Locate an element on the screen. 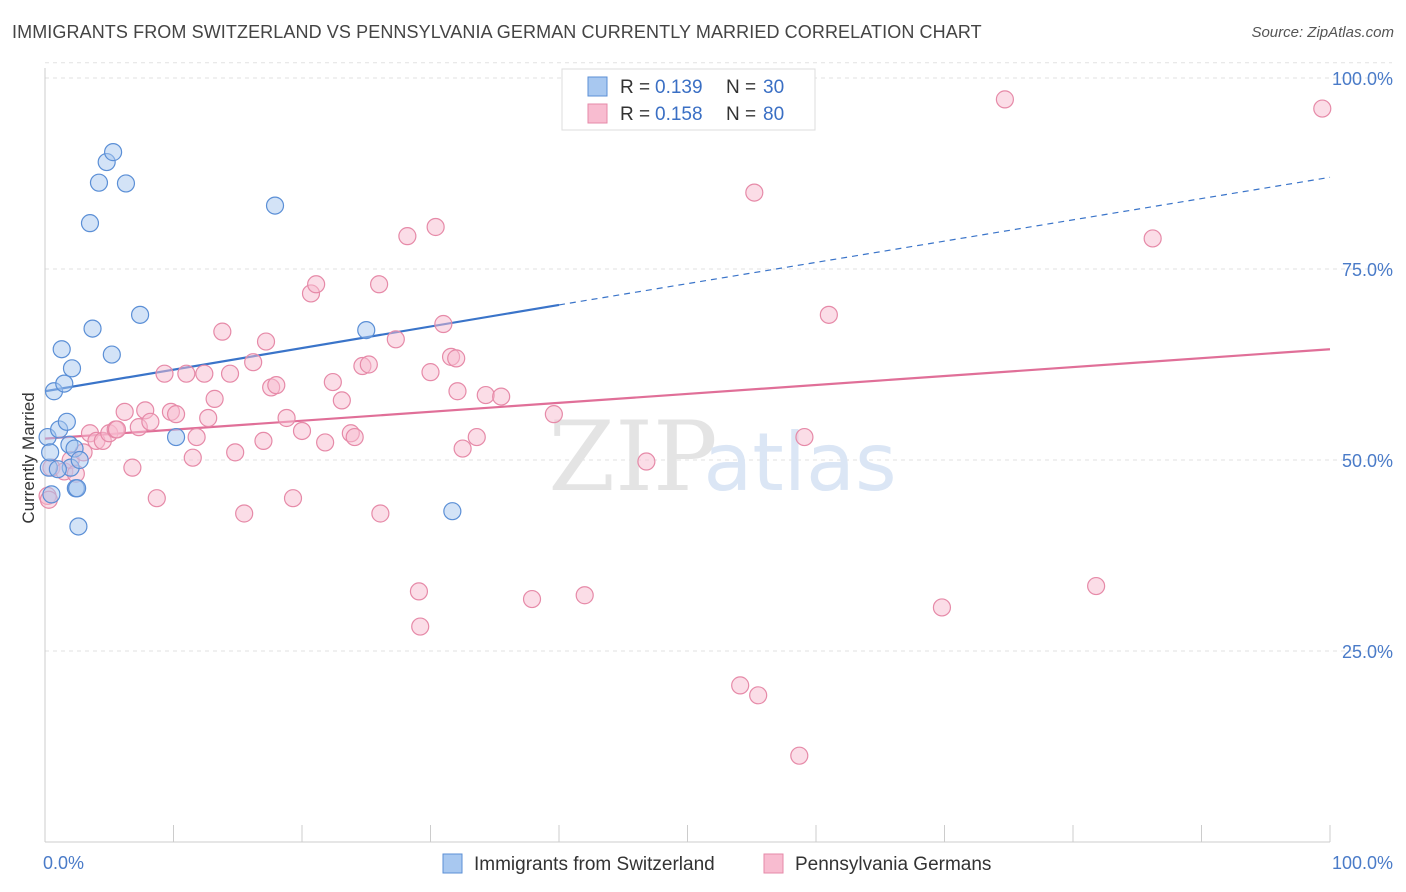  y-tick-labels: 25.0% 50.0% 75.0% 100.0% is located at coordinates (1362, 365).